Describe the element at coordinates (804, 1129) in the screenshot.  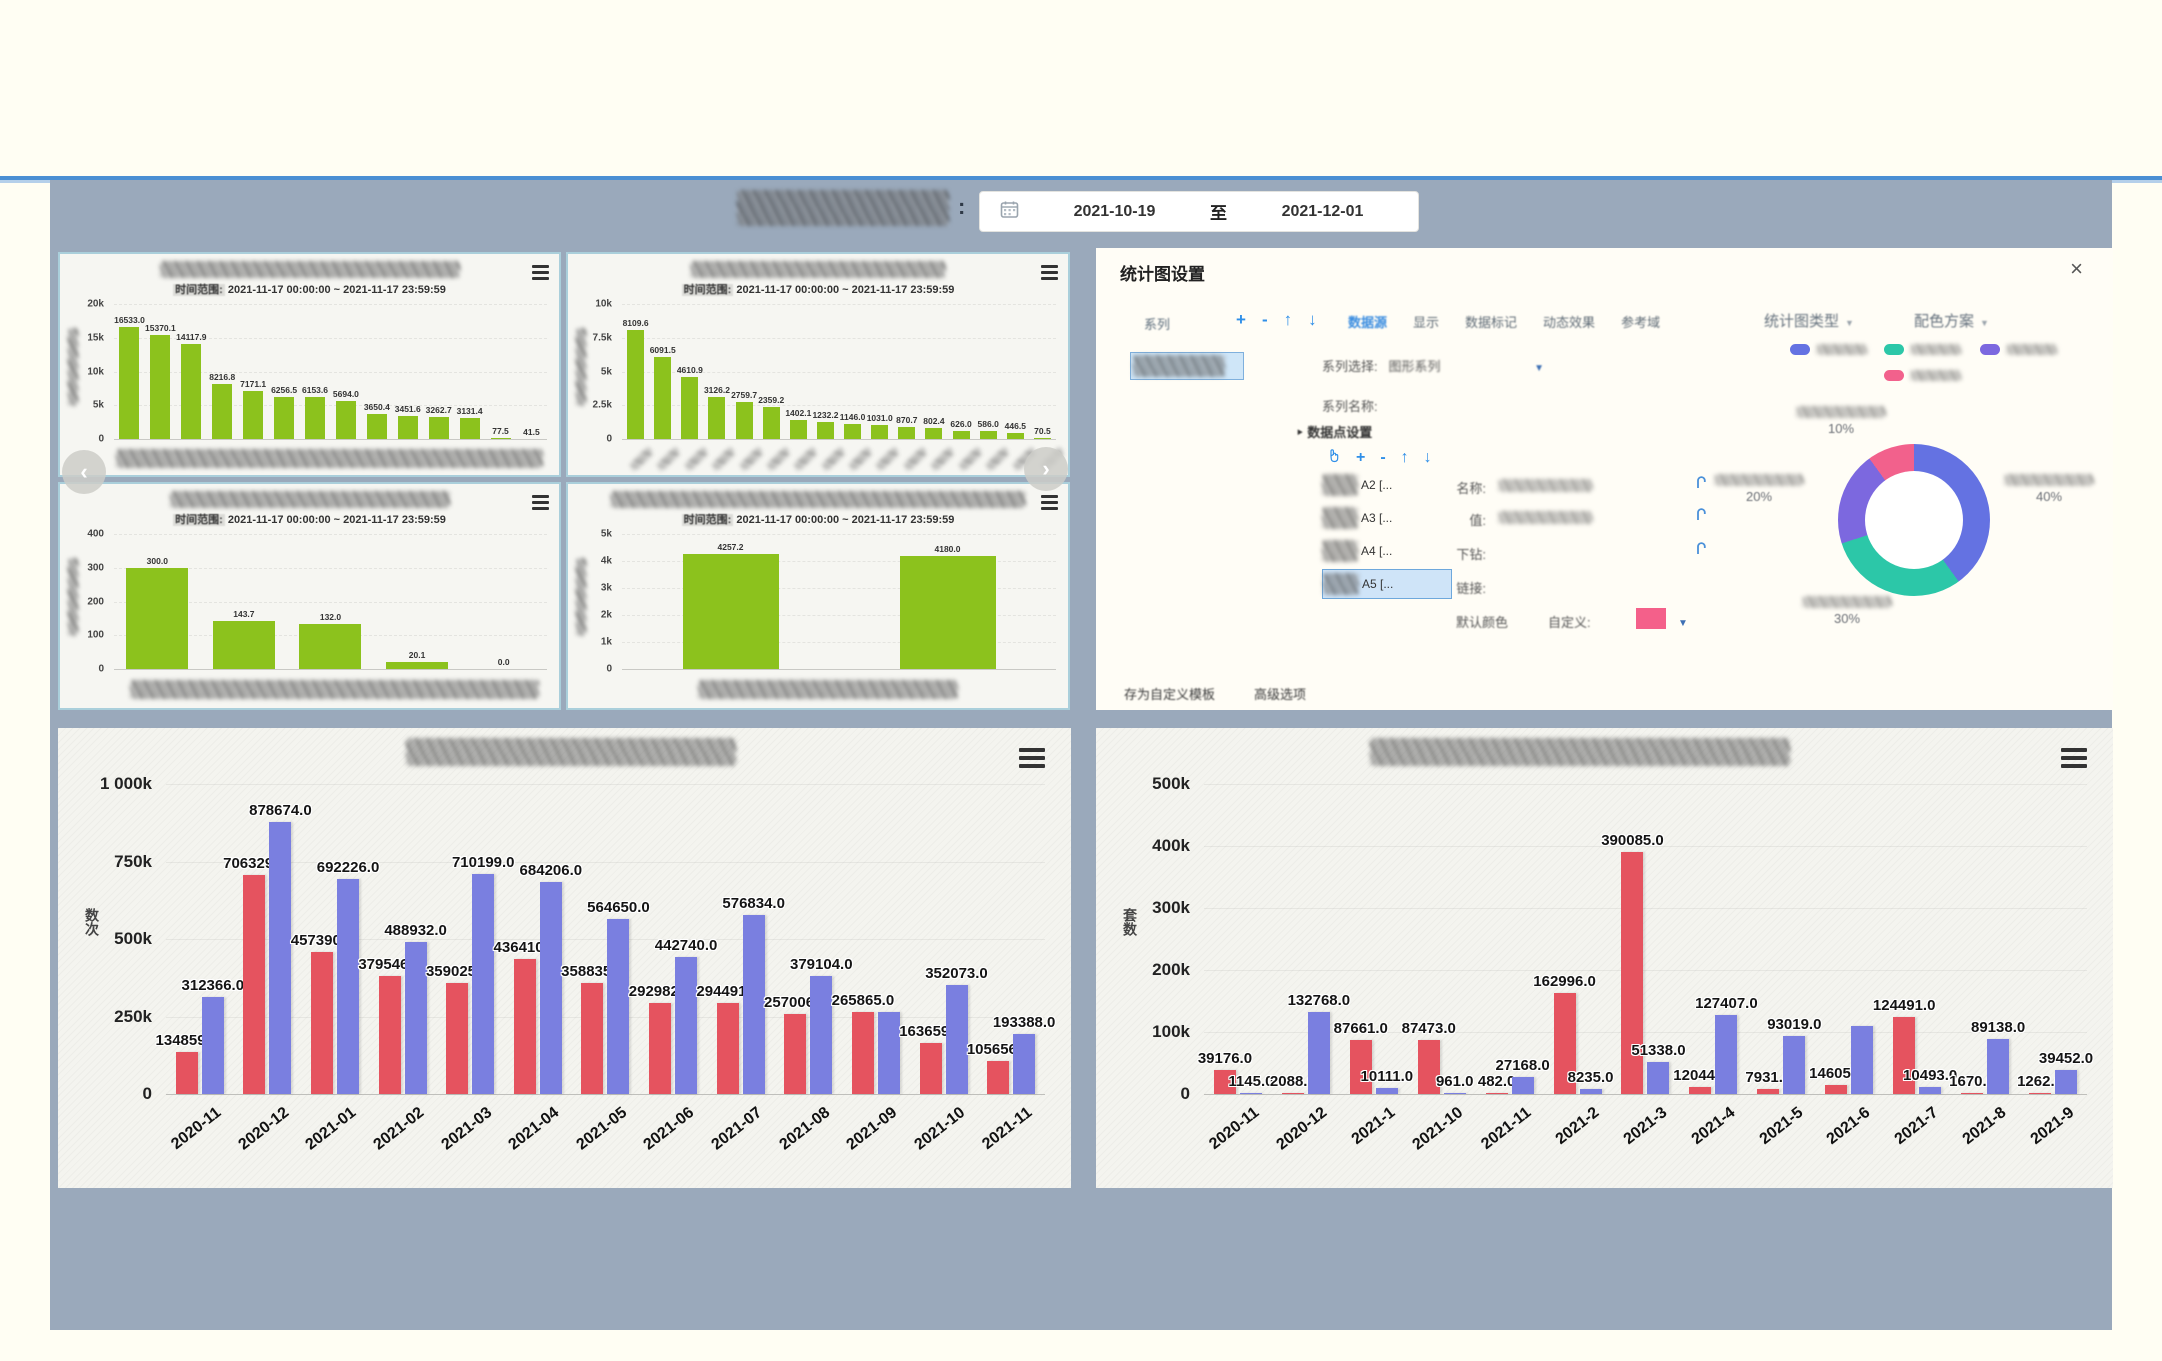
I see `x-category-label: 2021-08` at that location.